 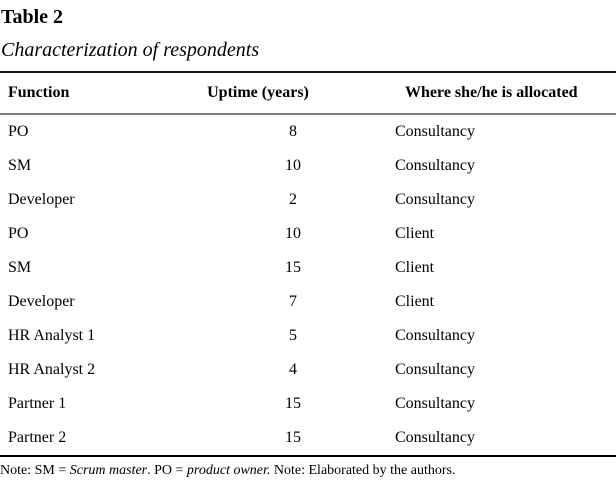 What do you see at coordinates (37, 403) in the screenshot?
I see `cell-function: Partner 1` at bounding box center [37, 403].